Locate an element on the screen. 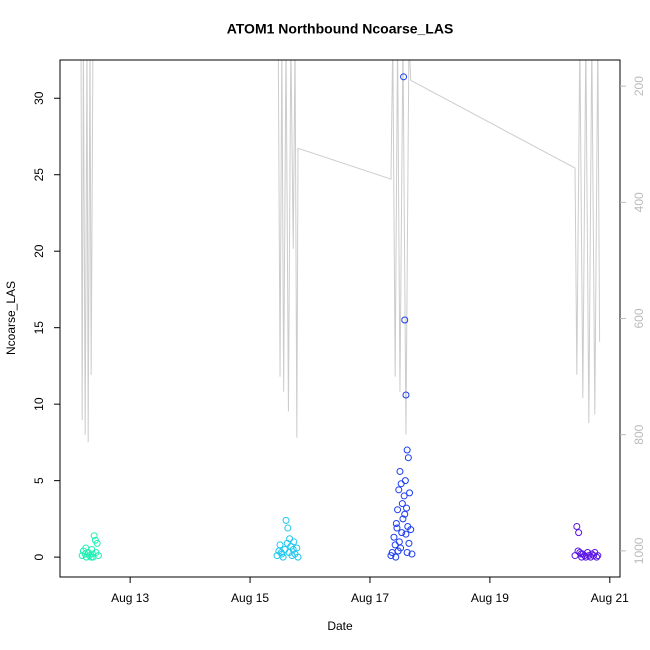 The height and width of the screenshot is (650, 650). y2-tick-label: 800 is located at coordinates (639, 434).